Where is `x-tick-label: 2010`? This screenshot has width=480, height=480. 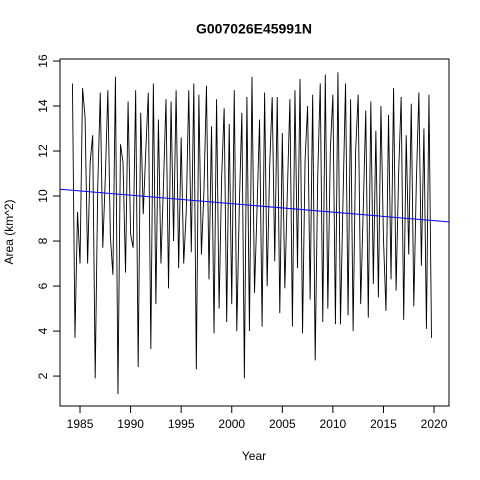
x-tick-label: 2010 is located at coordinates (333, 424).